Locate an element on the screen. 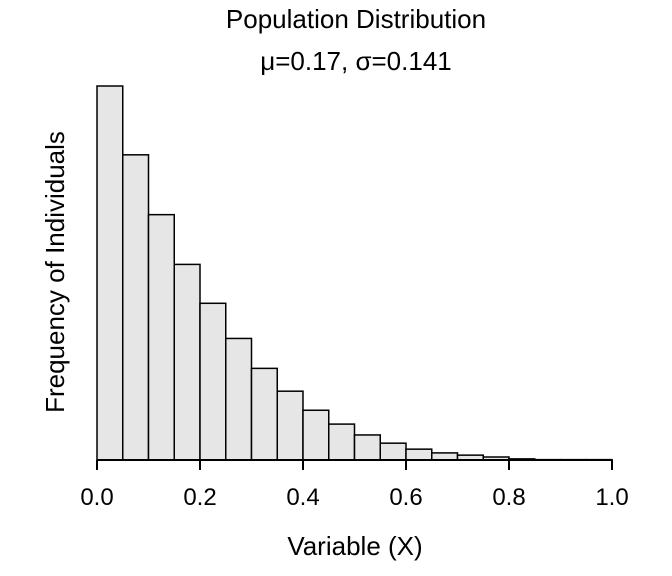 The width and height of the screenshot is (672, 576). y-axis-label: Frequency of Individuals is located at coordinates (55, 272).